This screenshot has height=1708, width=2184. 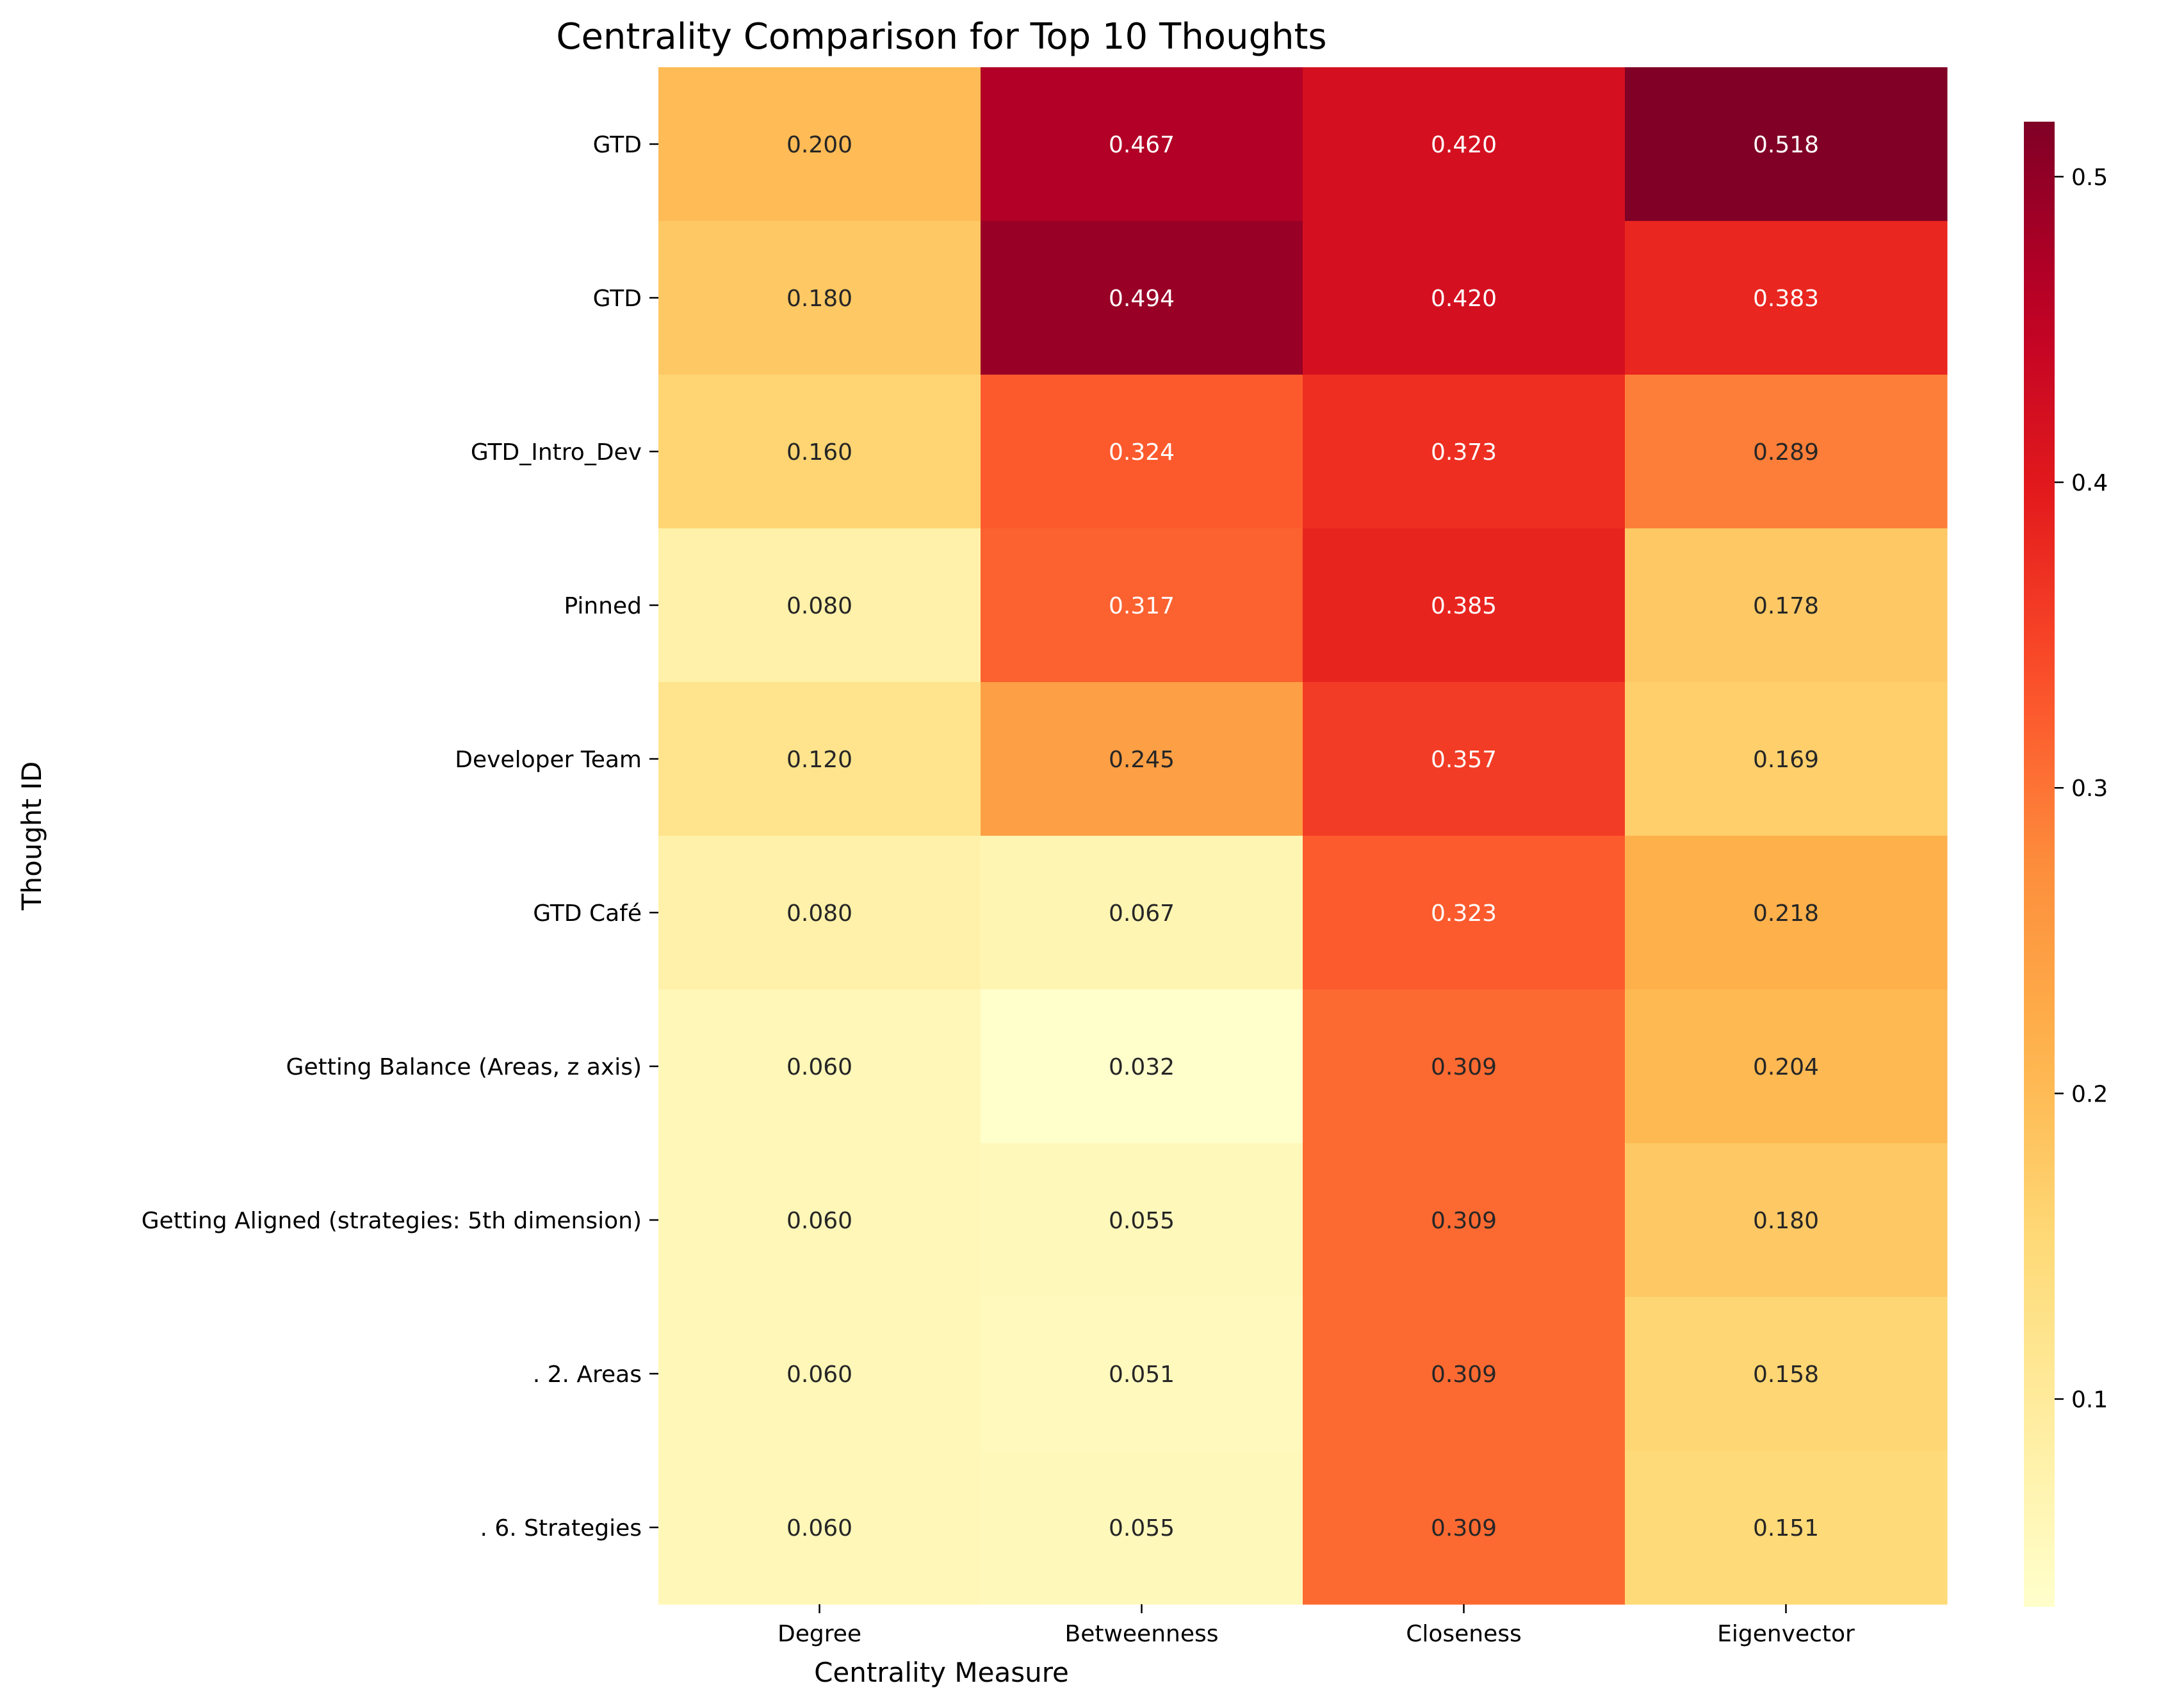 I want to click on colorbar: 0.1 0.2 0.3 0.4 0.5, so click(x=2066, y=864).